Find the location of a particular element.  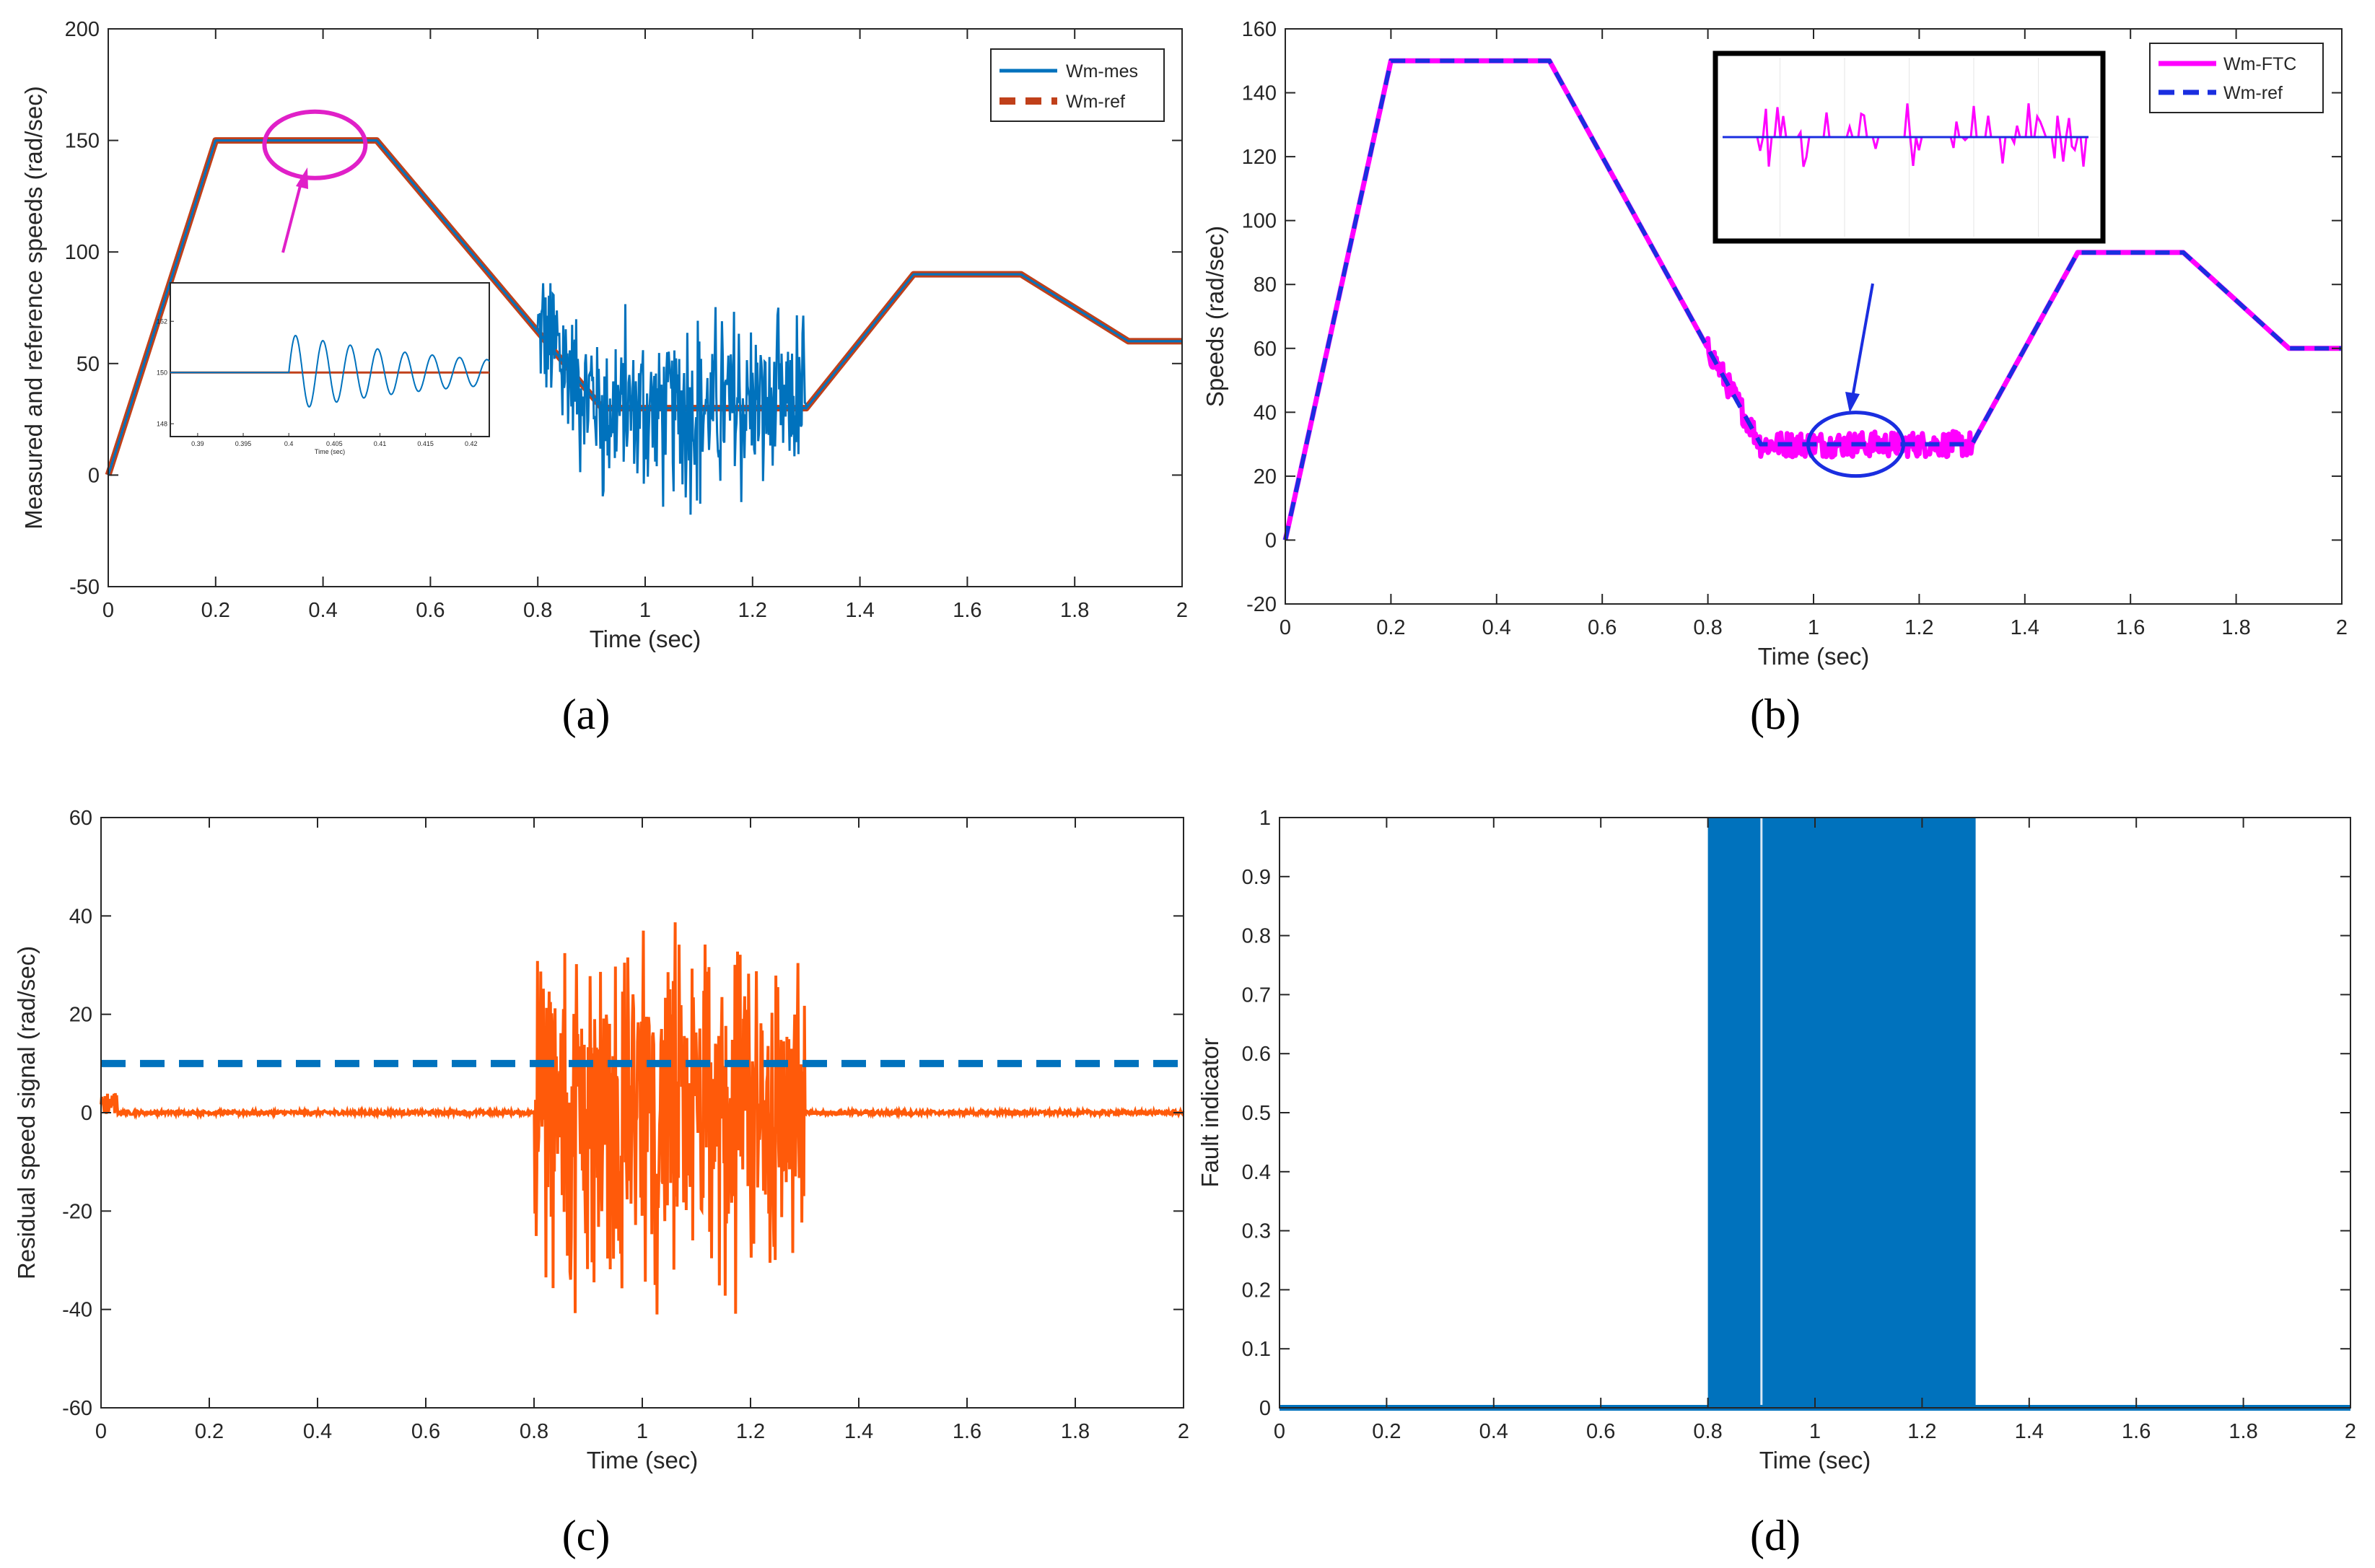

b-y-tick-label: 20 is located at coordinates (1265, 477).